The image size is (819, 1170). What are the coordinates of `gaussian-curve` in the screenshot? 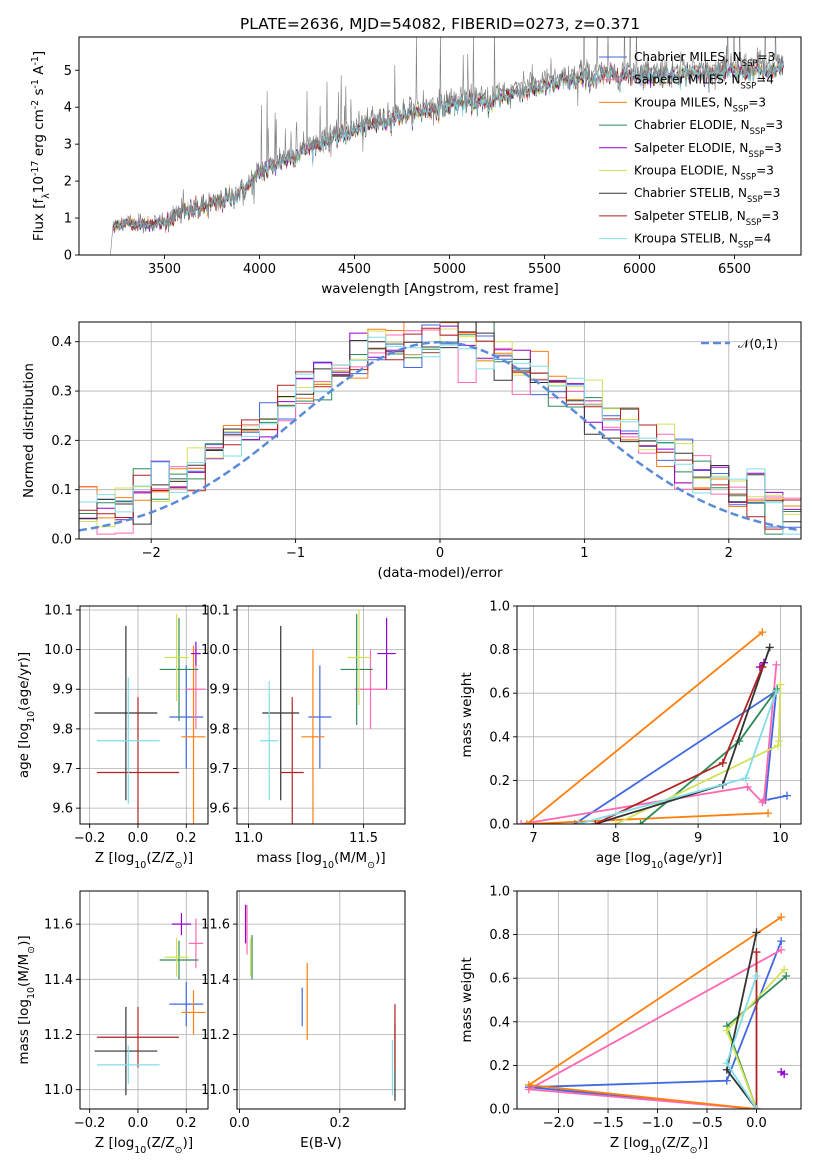 It's located at (440, 436).